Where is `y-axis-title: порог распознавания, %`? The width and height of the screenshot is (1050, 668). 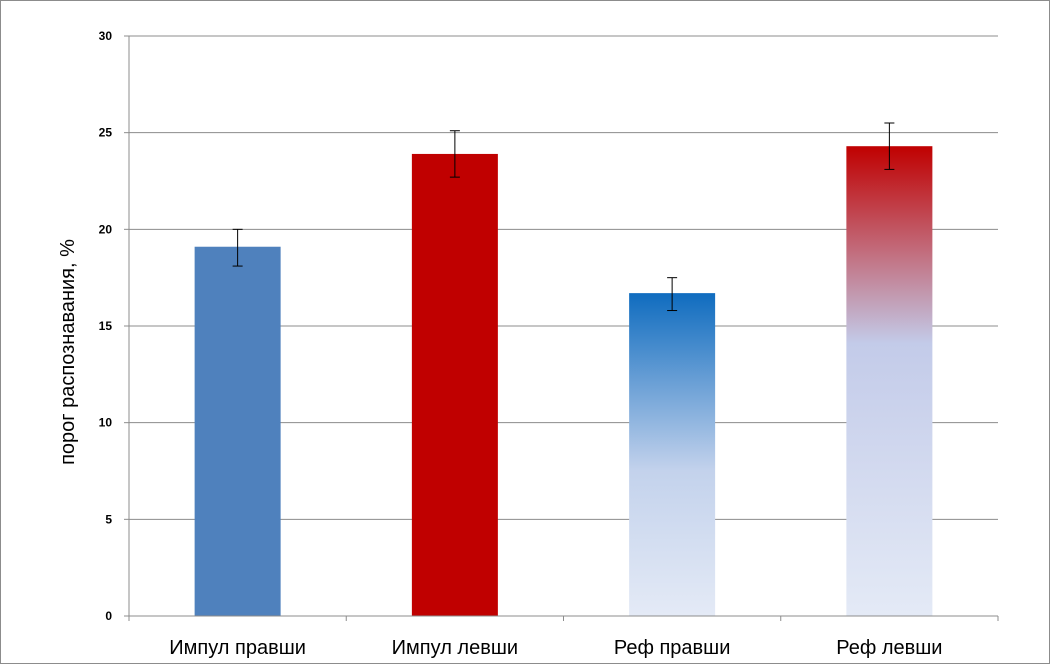
y-axis-title: порог распознавания, % is located at coordinates (68, 352).